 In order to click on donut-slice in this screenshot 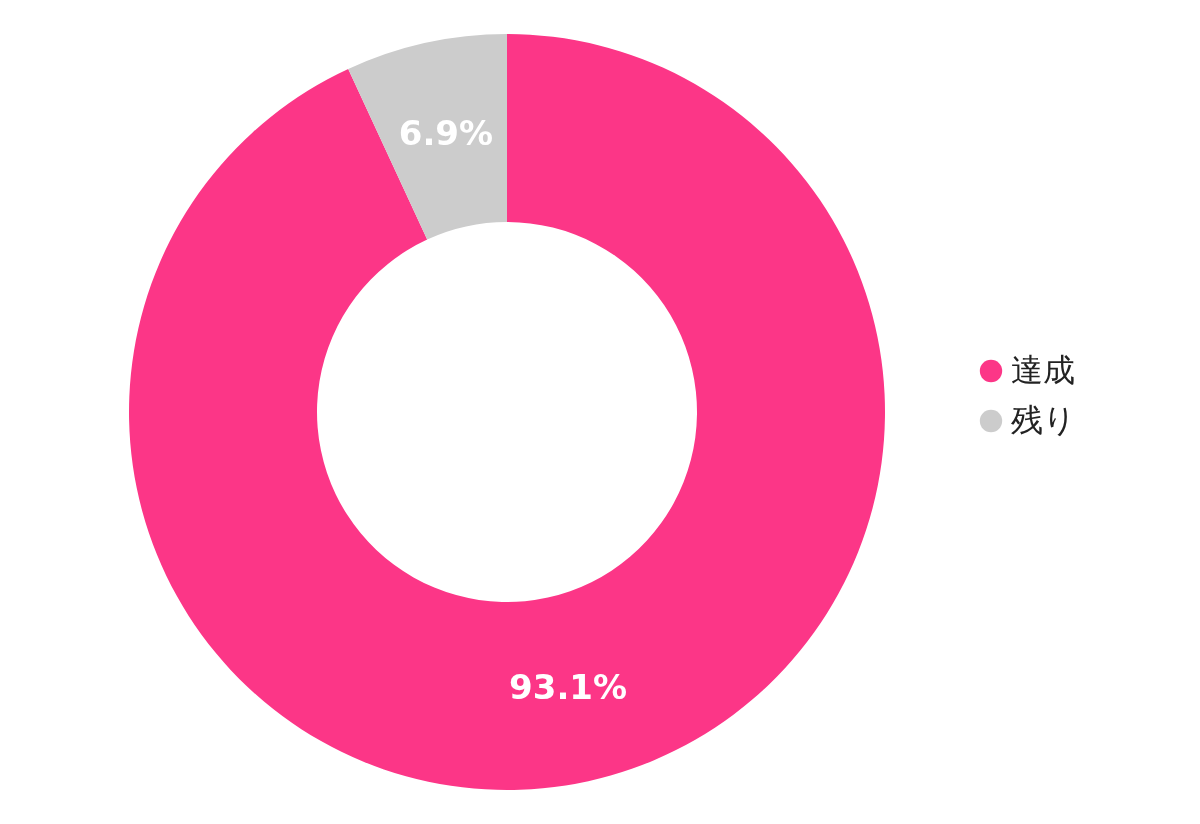, I will do `click(427, 137)`.